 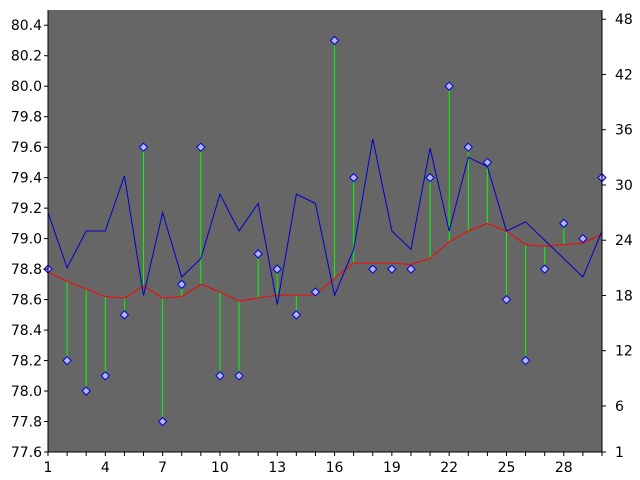 What do you see at coordinates (449, 468) in the screenshot?
I see `x-tick-label: 22` at bounding box center [449, 468].